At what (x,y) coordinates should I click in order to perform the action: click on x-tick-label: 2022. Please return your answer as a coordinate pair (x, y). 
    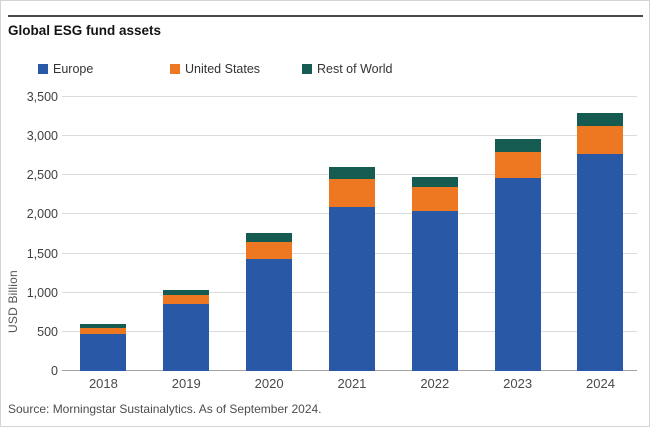
    Looking at the image, I should click on (435, 383).